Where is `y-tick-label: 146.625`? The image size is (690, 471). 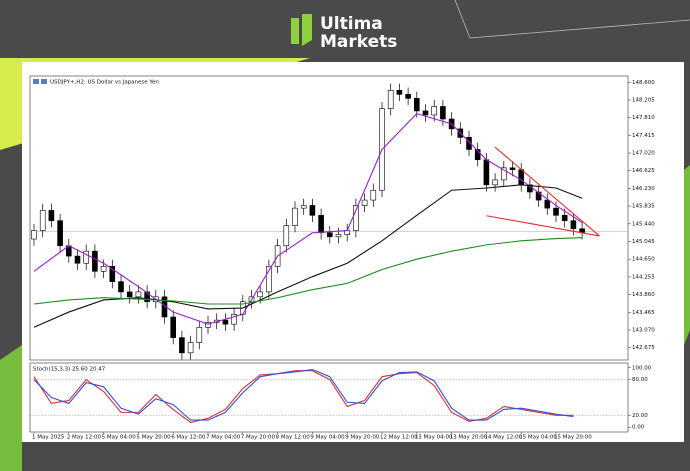 y-tick-label: 146.625 is located at coordinates (643, 171).